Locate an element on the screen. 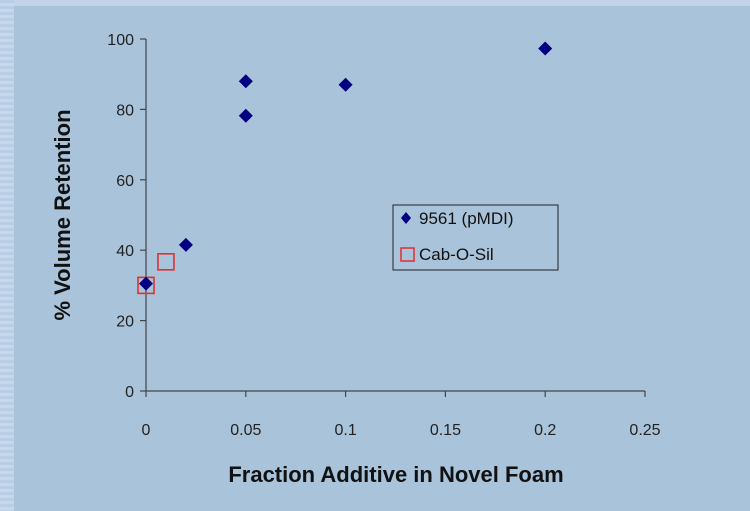  y-tick-label: 60 is located at coordinates (125, 181).